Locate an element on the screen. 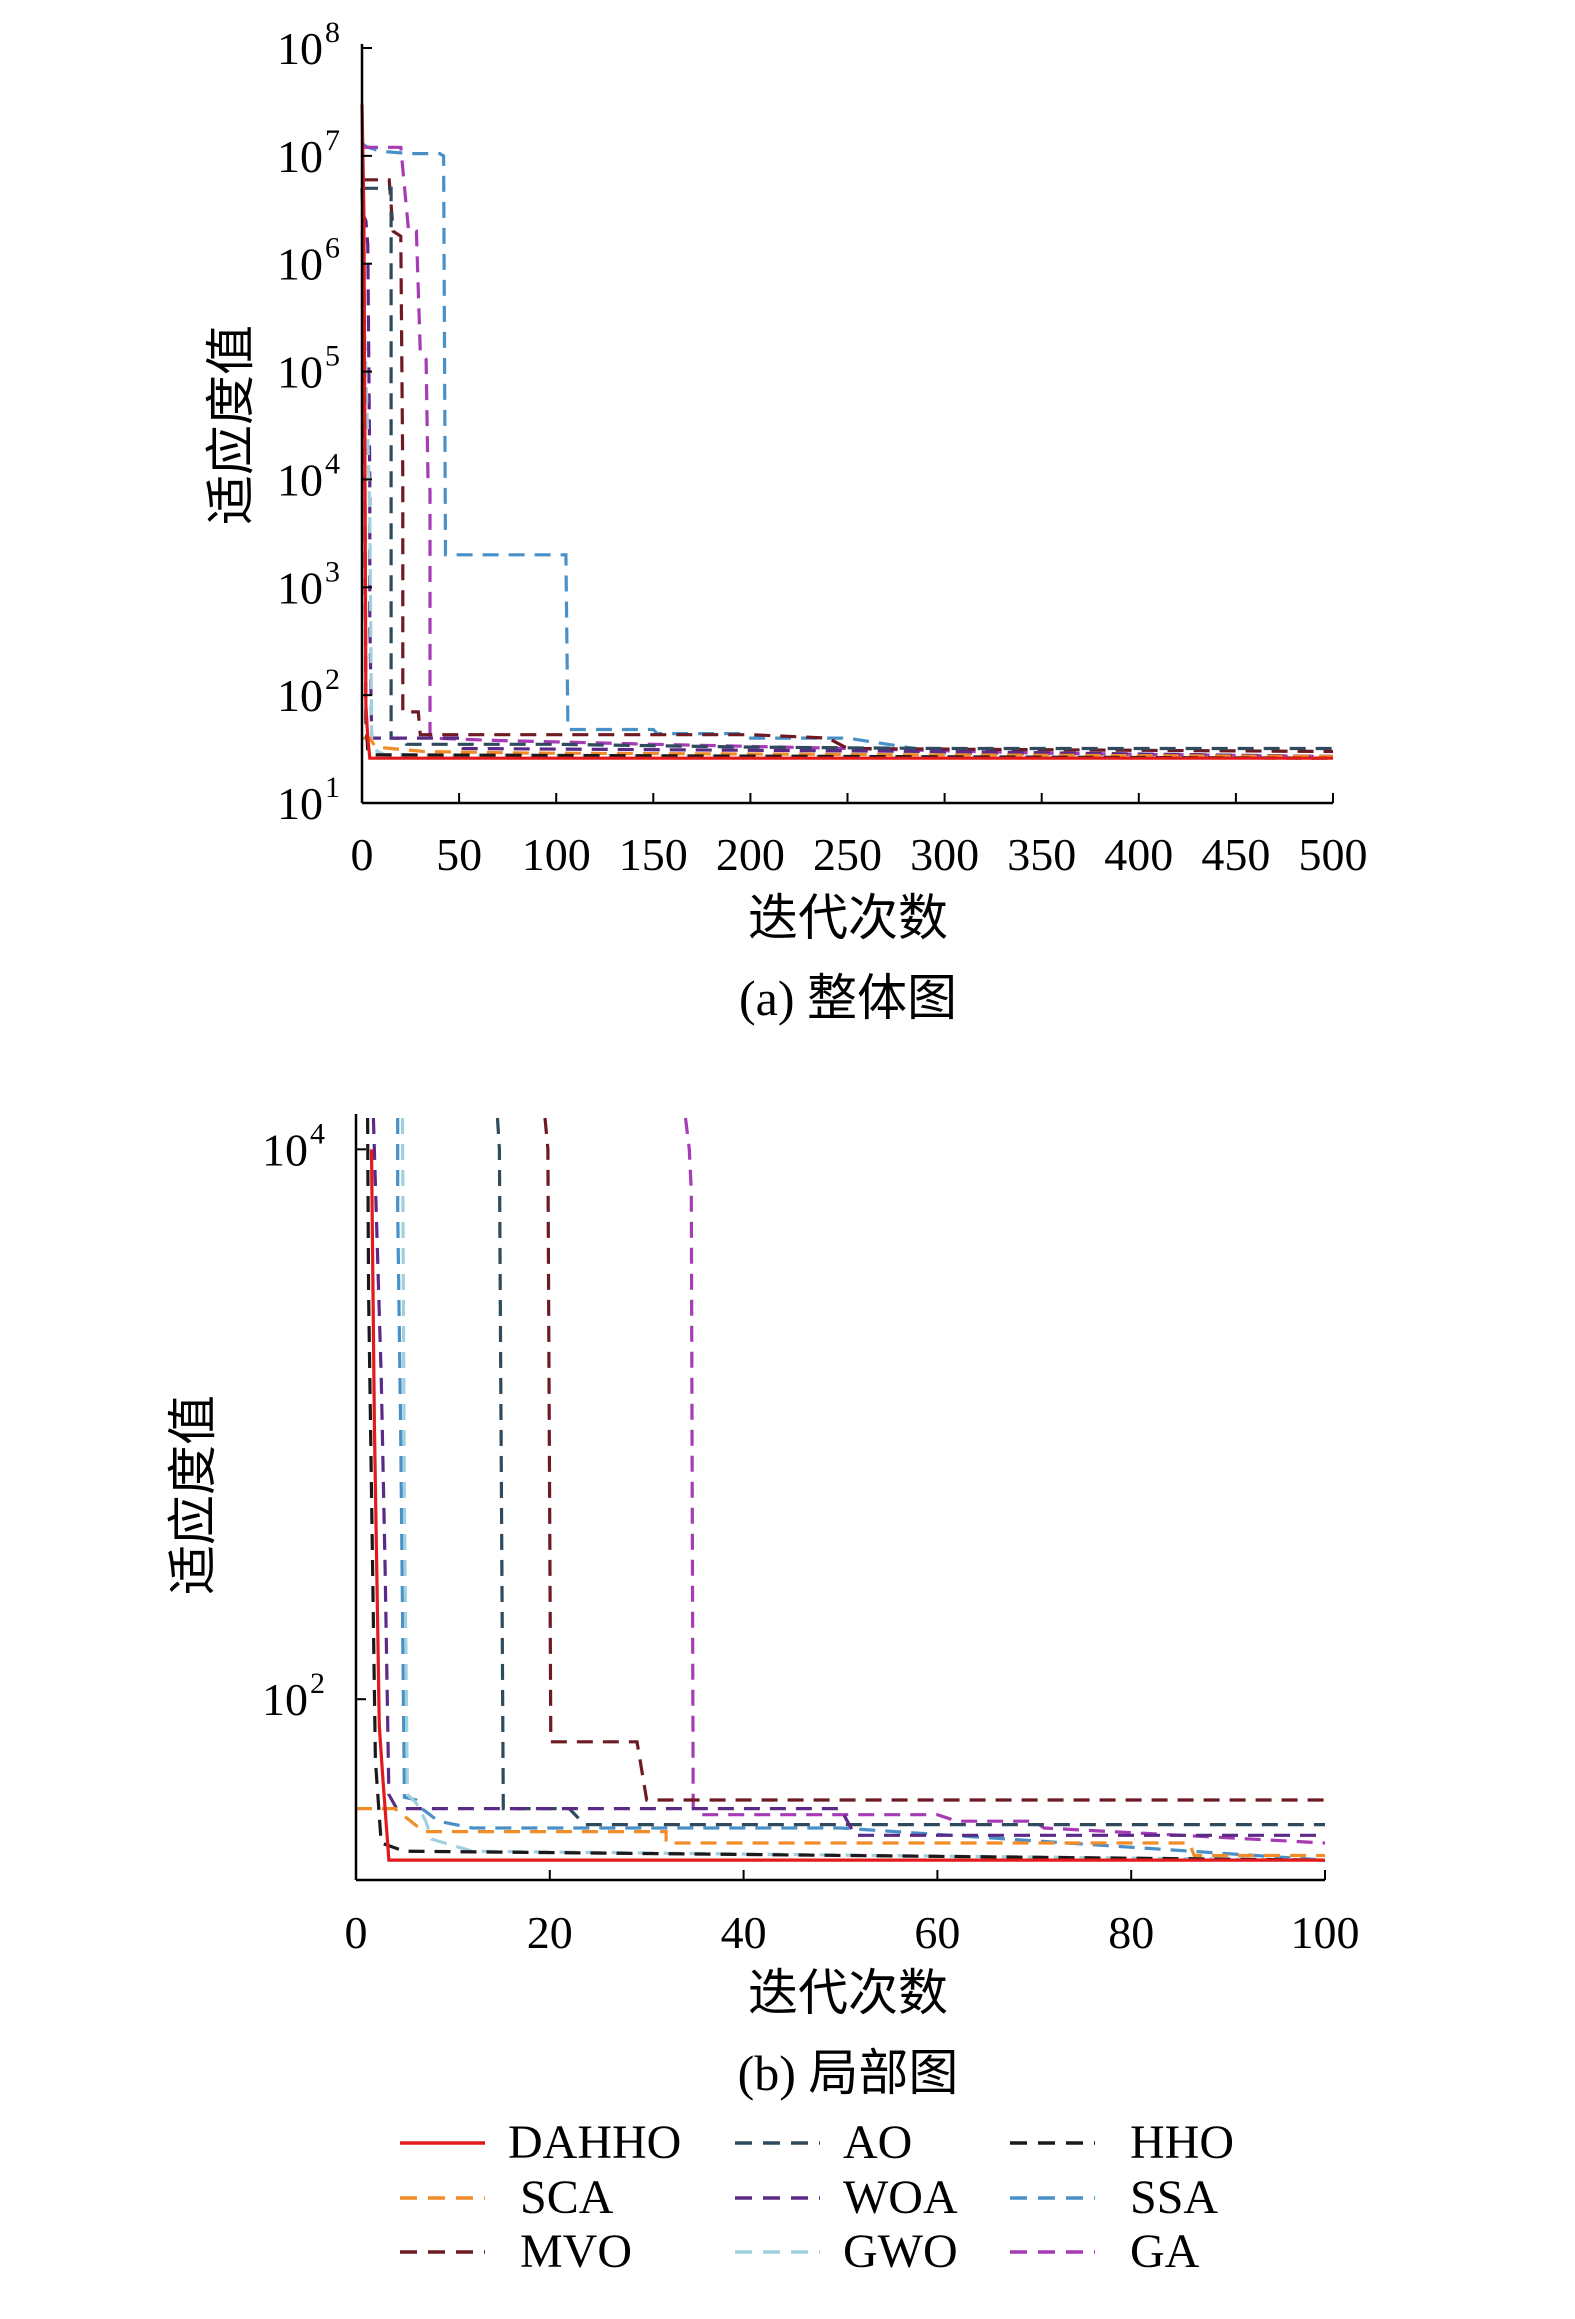  legend-label-ao: AO is located at coordinates (877, 2142).